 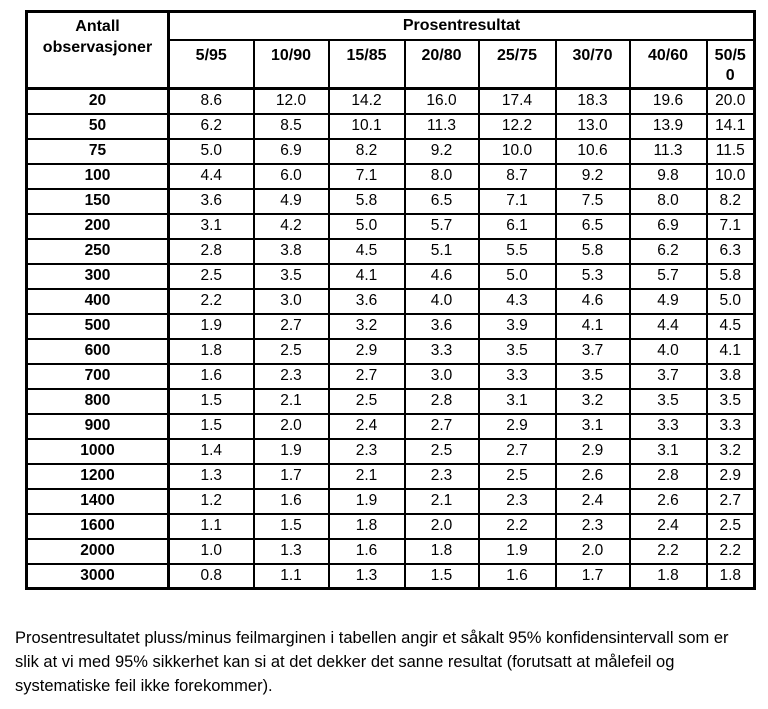 What do you see at coordinates (97, 501) in the screenshot?
I see `row-label: 1400` at bounding box center [97, 501].